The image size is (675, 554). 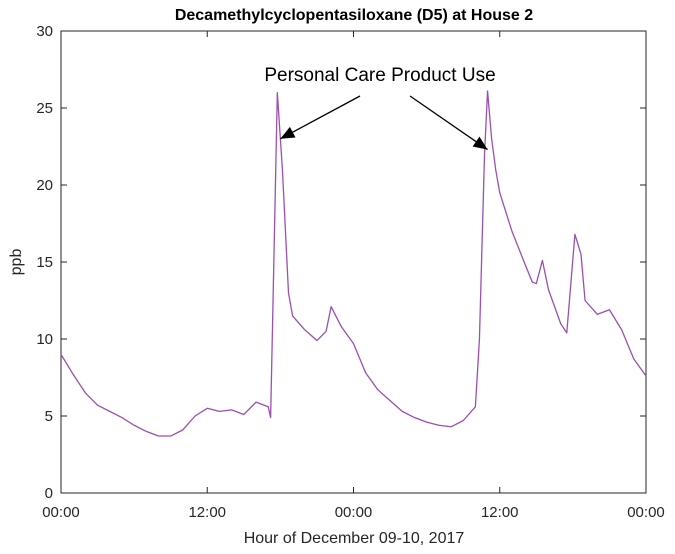 I want to click on y-tick-label: 10, so click(x=44, y=339).